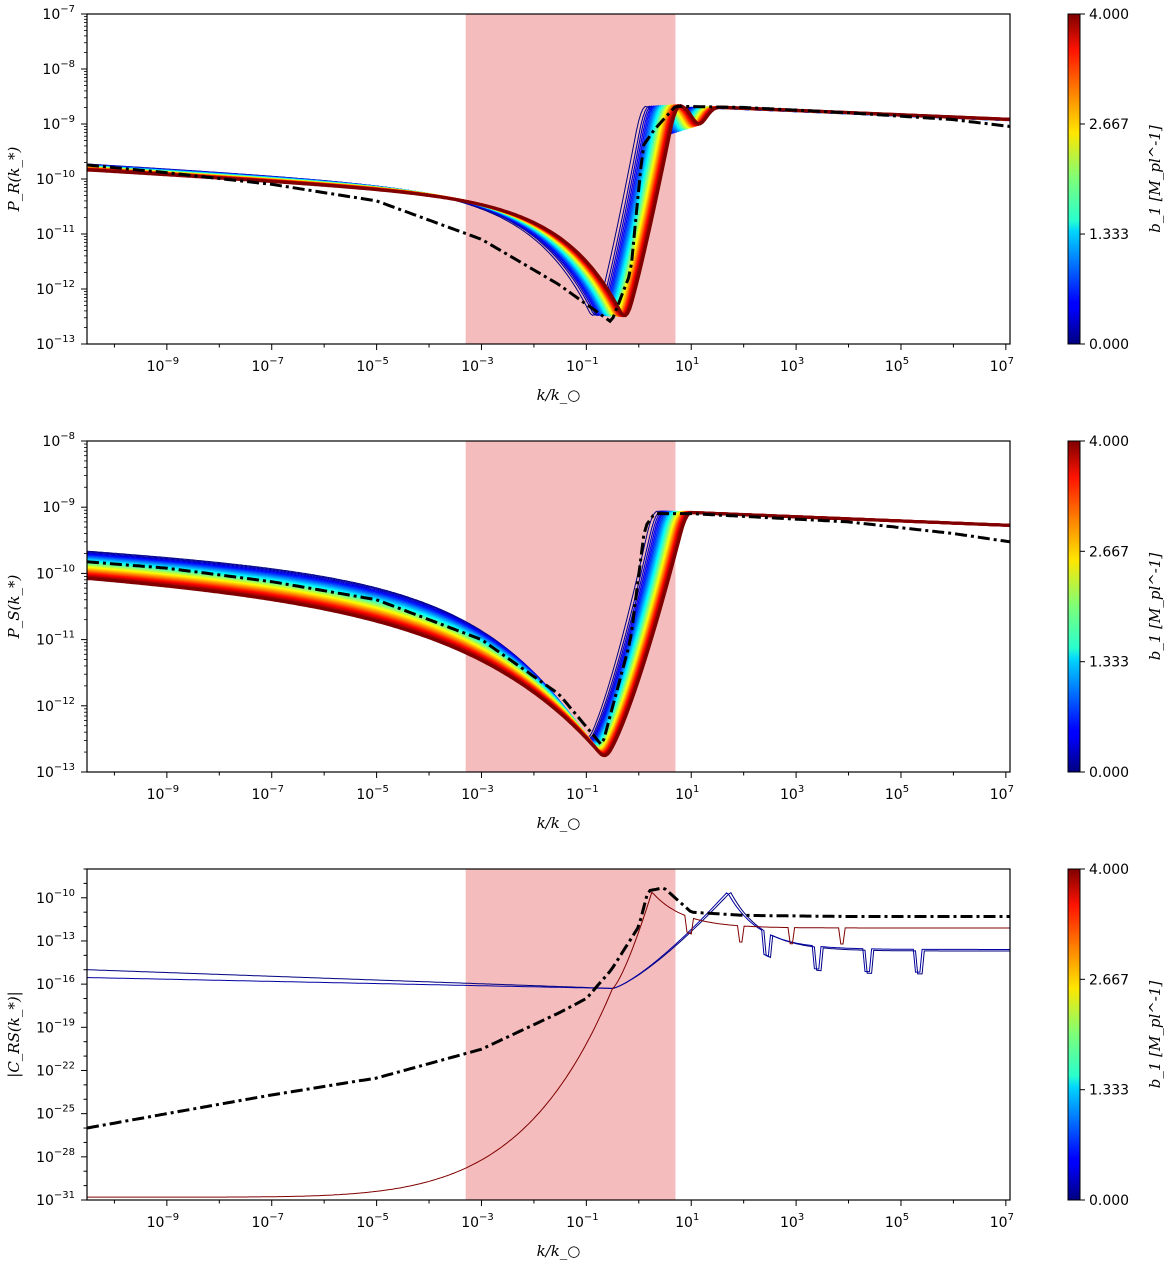  I want to click on y-tick-label: 10⁻¹⁹, so click(55, 1026).